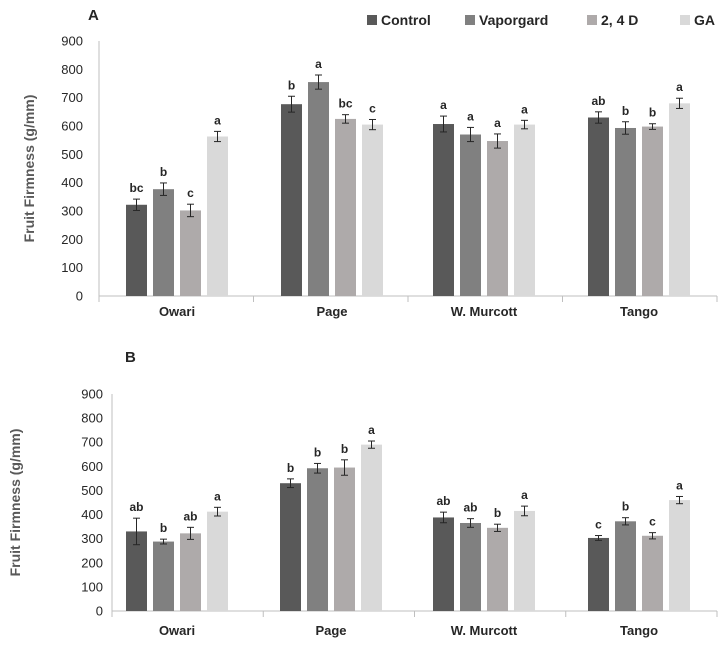  I want to click on legend-label: Vaporgard, so click(513, 20).